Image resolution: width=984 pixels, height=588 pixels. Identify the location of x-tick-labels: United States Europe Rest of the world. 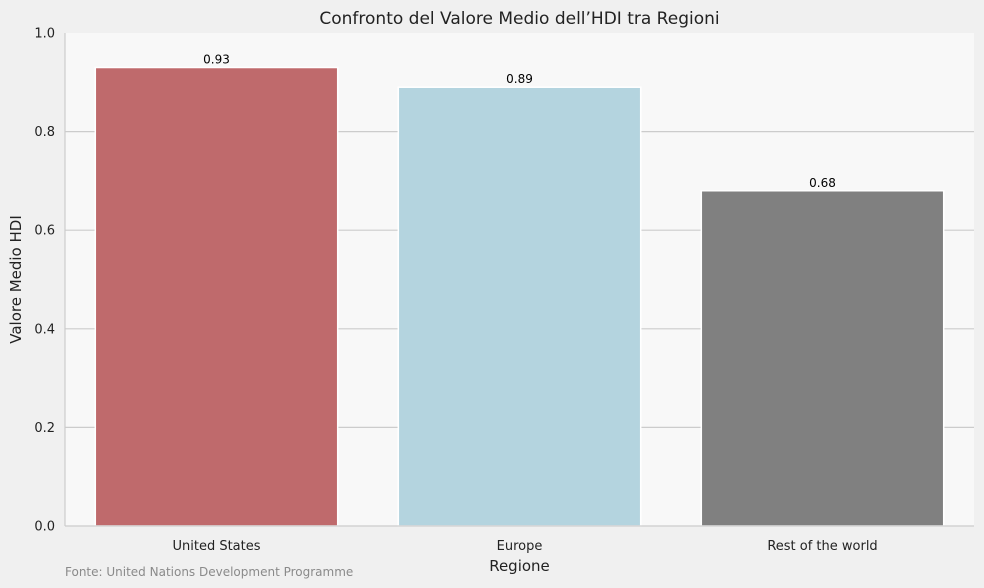
(524, 546).